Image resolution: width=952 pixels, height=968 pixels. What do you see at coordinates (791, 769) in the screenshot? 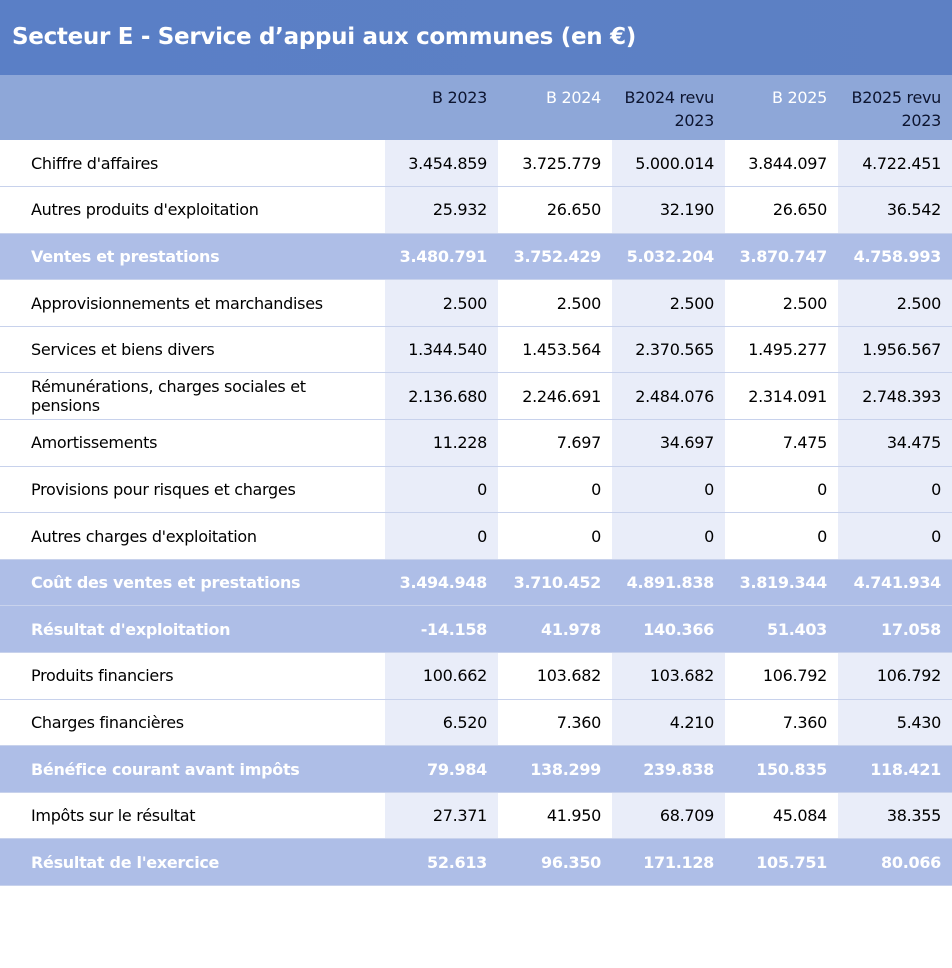
I see `cell-value: 150.835` at bounding box center [791, 769].